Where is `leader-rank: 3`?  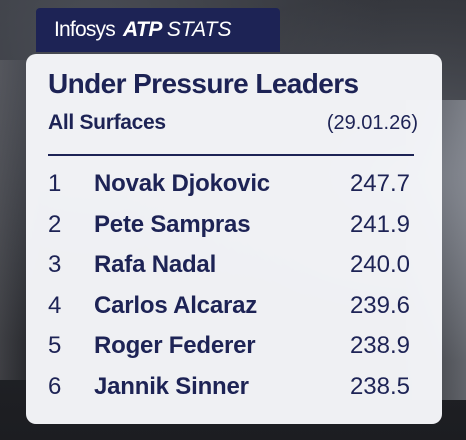 leader-rank: 3 is located at coordinates (55, 264).